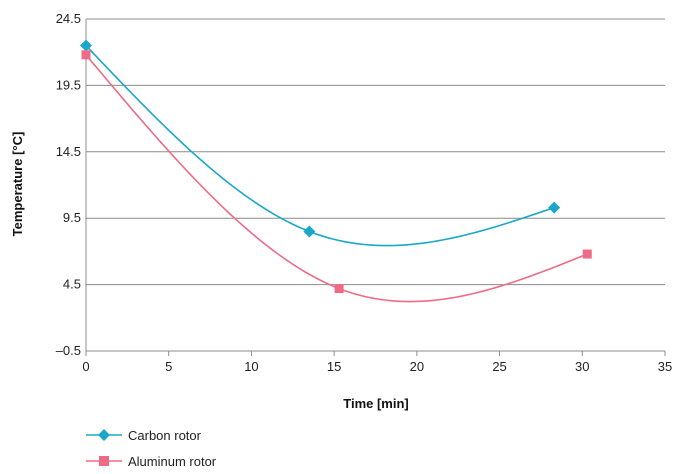 This screenshot has width=677, height=474. Describe the element at coordinates (377, 366) in the screenshot. I see `x-tick-labels: 0 5 10 15 20 25 30 35` at that location.